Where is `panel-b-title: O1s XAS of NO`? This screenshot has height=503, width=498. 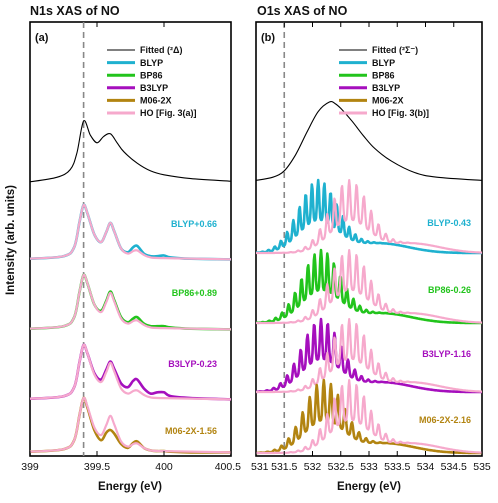 panel-b-title: O1s XAS of NO is located at coordinates (302, 11).